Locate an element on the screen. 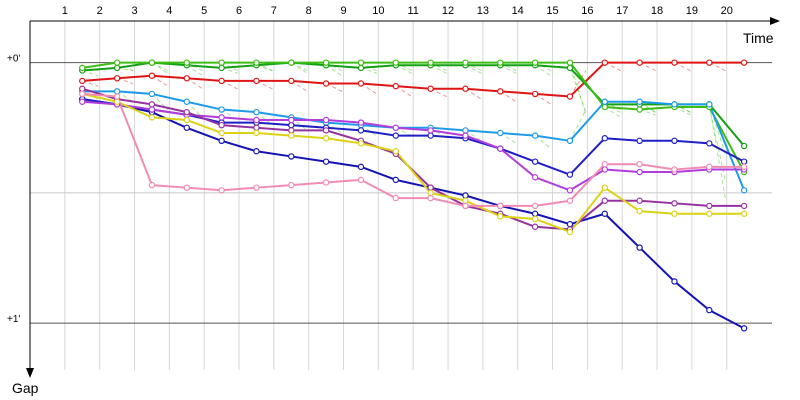 The image size is (800, 400). x-tick-label: 13 is located at coordinates (483, 11).